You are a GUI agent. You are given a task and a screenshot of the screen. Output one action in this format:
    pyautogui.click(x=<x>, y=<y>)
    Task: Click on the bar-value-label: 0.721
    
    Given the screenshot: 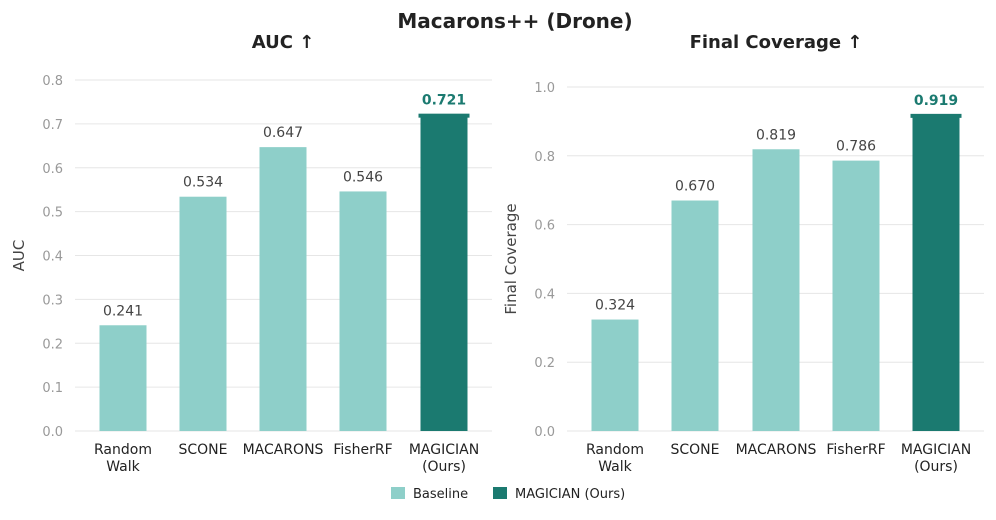 What is the action you would take?
    pyautogui.click(x=444, y=101)
    